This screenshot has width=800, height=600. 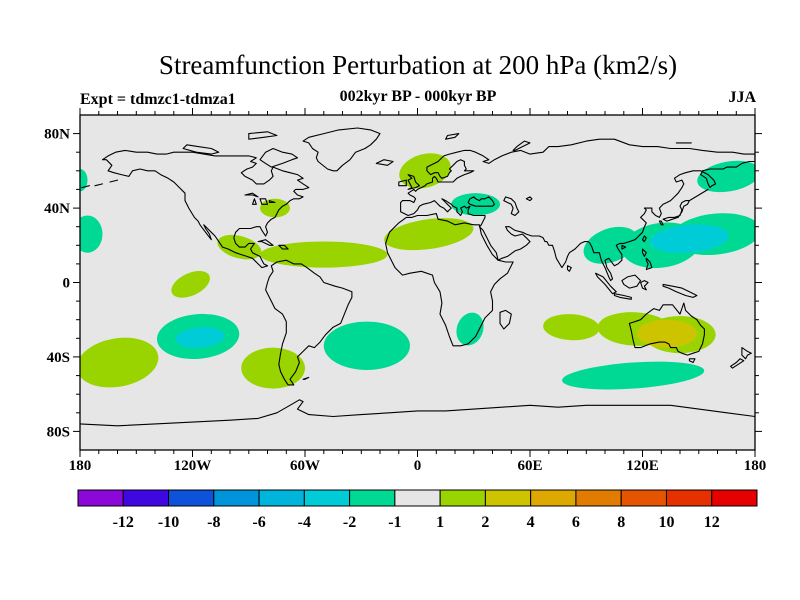 What do you see at coordinates (324, 254) in the screenshot?
I see `anomaly-region-tropical-atlantic` at bounding box center [324, 254].